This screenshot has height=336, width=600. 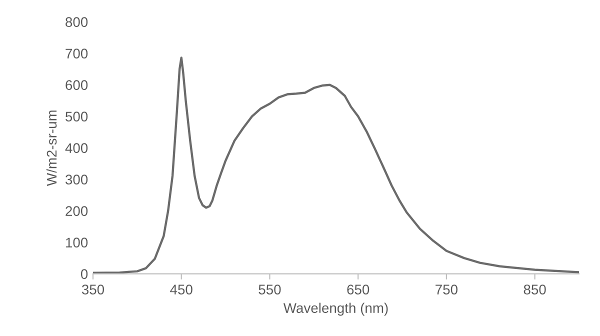 I want to click on y-tick-label: 400, so click(x=76, y=148).